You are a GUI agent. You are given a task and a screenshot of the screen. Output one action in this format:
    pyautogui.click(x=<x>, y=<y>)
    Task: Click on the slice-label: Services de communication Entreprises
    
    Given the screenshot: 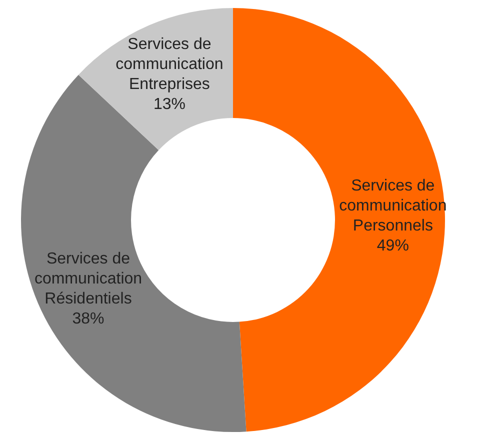 What is the action you would take?
    pyautogui.click(x=170, y=64)
    